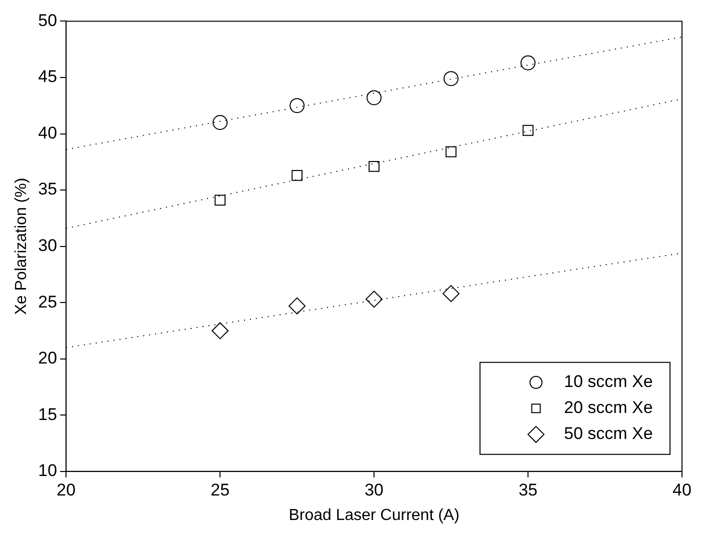 The image size is (704, 535). Describe the element at coordinates (682, 490) in the screenshot. I see `x-tick-label: 40` at that location.